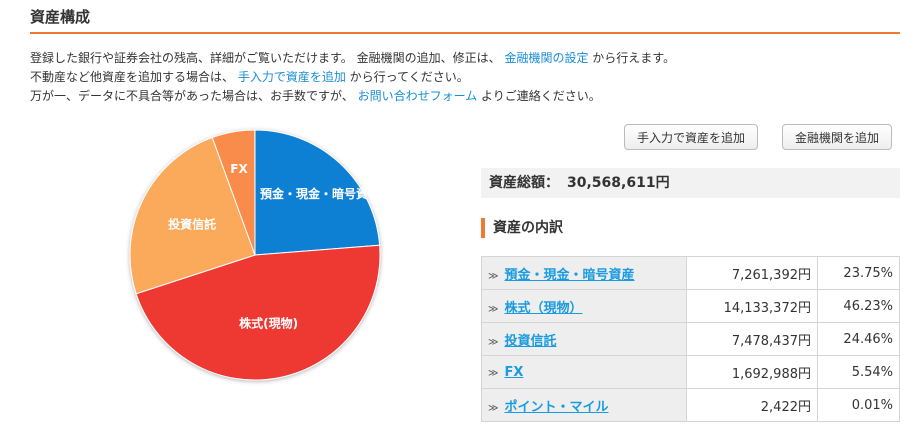 The height and width of the screenshot is (439, 914). Describe the element at coordinates (858, 372) in the screenshot. I see `percent-cell: 5.54%` at that location.